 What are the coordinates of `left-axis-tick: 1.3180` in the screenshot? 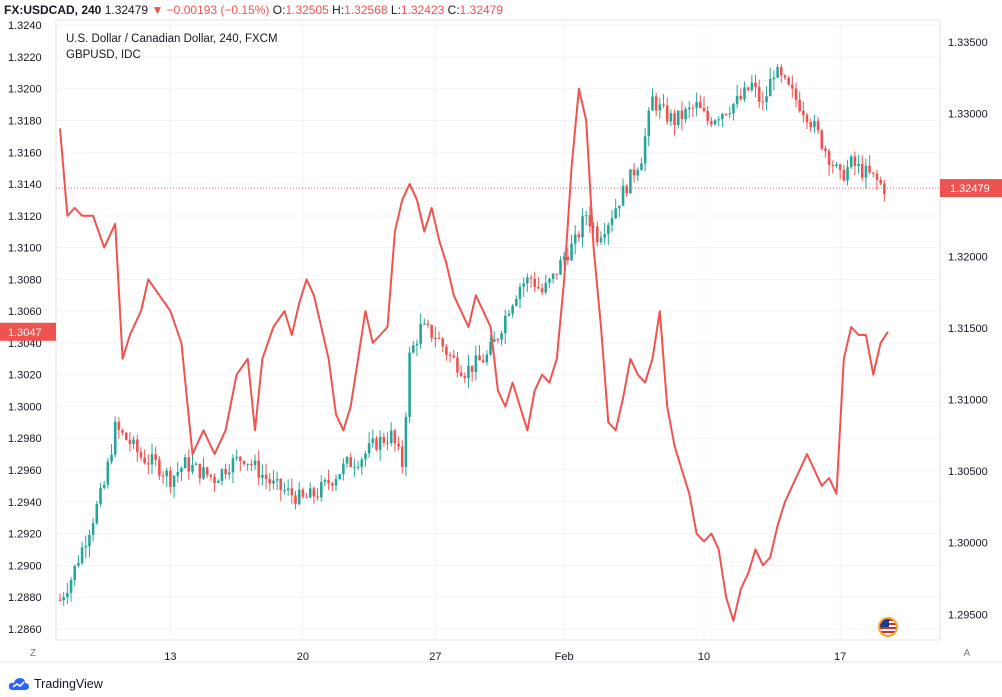 It's located at (25, 121).